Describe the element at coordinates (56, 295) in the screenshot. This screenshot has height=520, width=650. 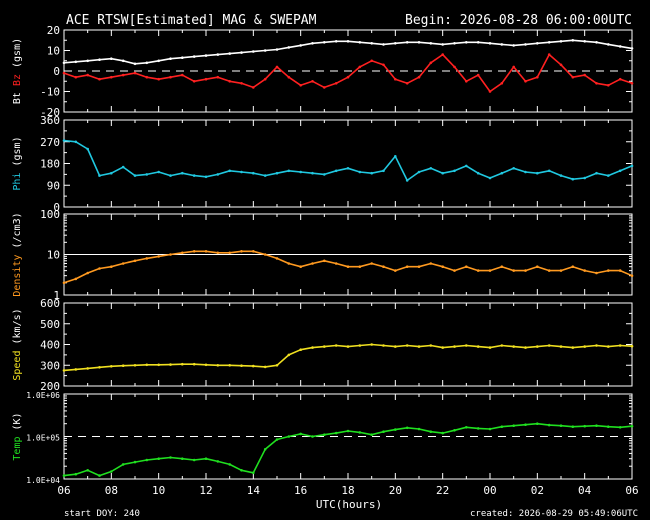
I see `y-tick-label: 1` at that location.